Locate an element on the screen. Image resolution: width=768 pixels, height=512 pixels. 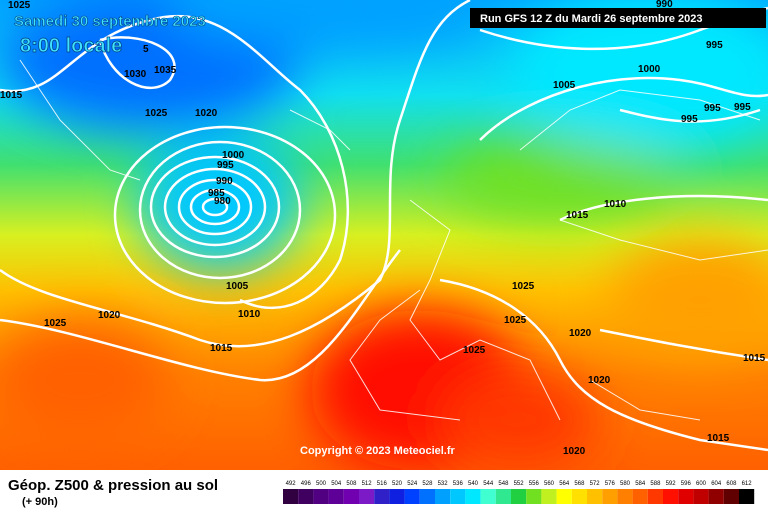
legend-label: 564 is located at coordinates (564, 484).